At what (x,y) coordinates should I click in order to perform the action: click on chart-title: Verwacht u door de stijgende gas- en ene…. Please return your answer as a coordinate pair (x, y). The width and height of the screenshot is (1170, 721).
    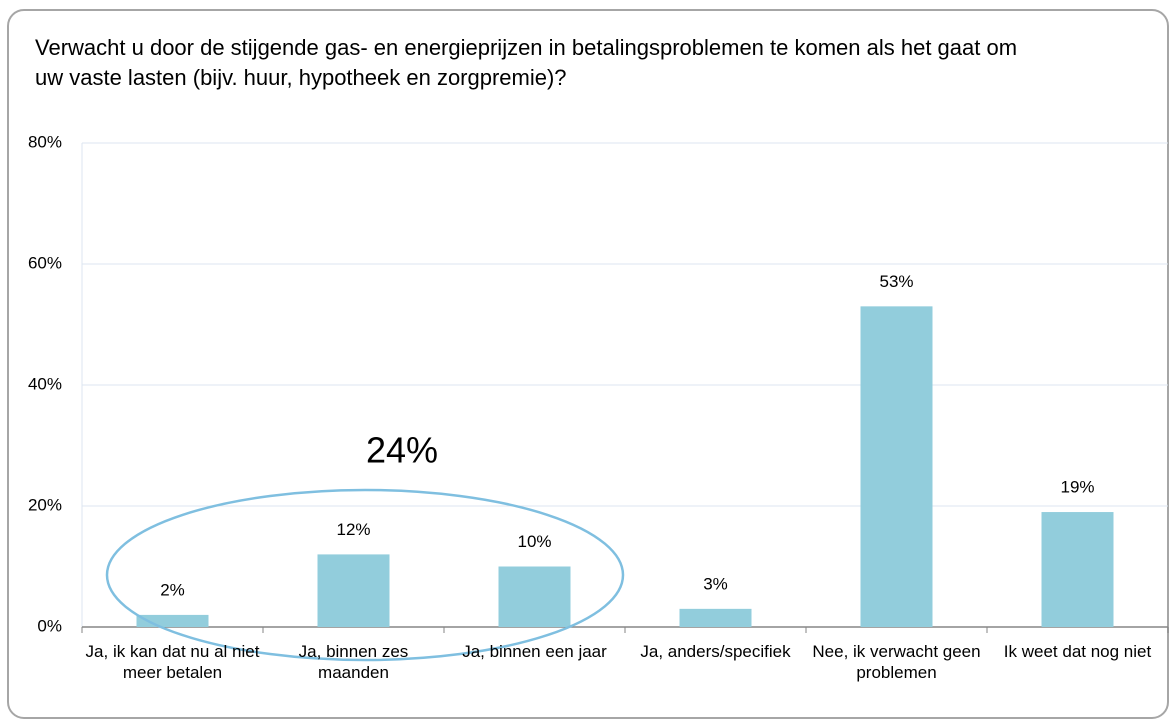
    Looking at the image, I should click on (526, 62).